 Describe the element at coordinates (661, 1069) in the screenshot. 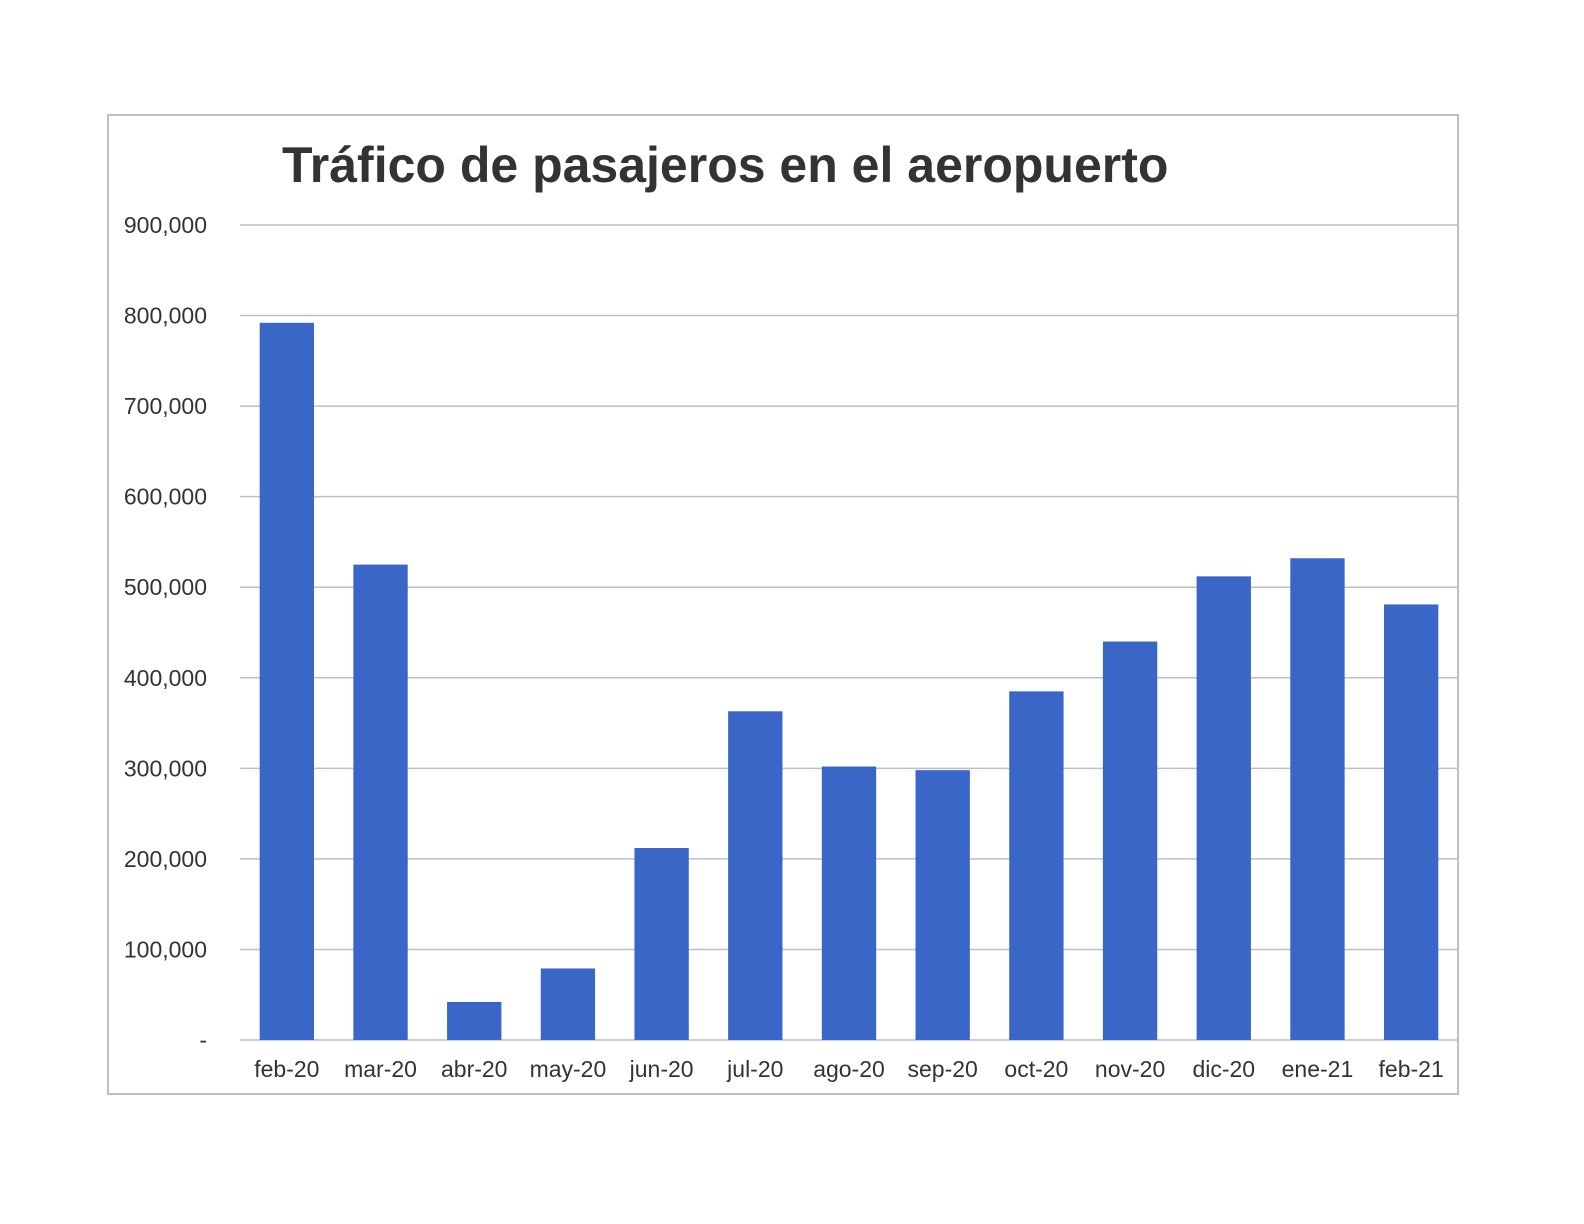

I see `x-tick-label: jun-20` at that location.